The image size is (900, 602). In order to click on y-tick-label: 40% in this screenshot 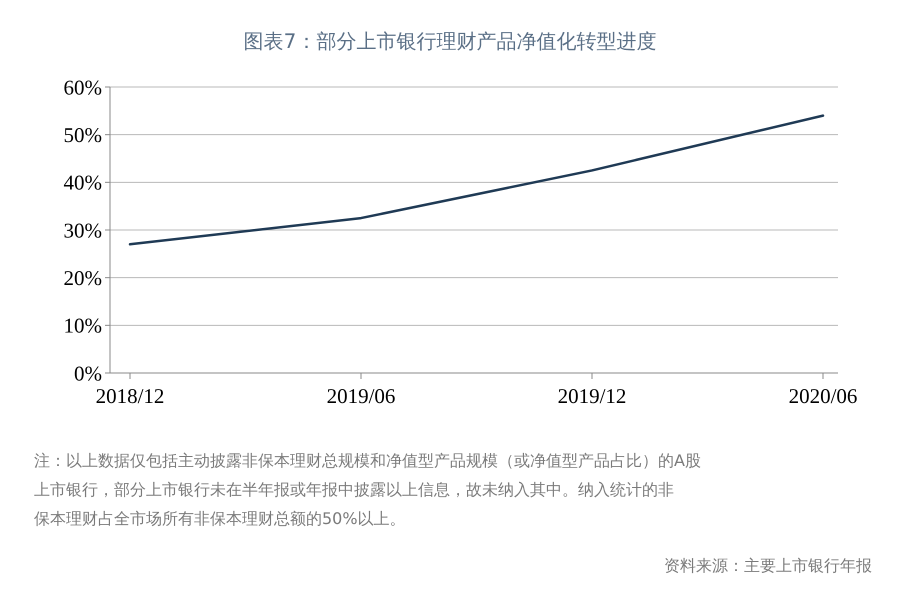, I will do `click(83, 182)`.